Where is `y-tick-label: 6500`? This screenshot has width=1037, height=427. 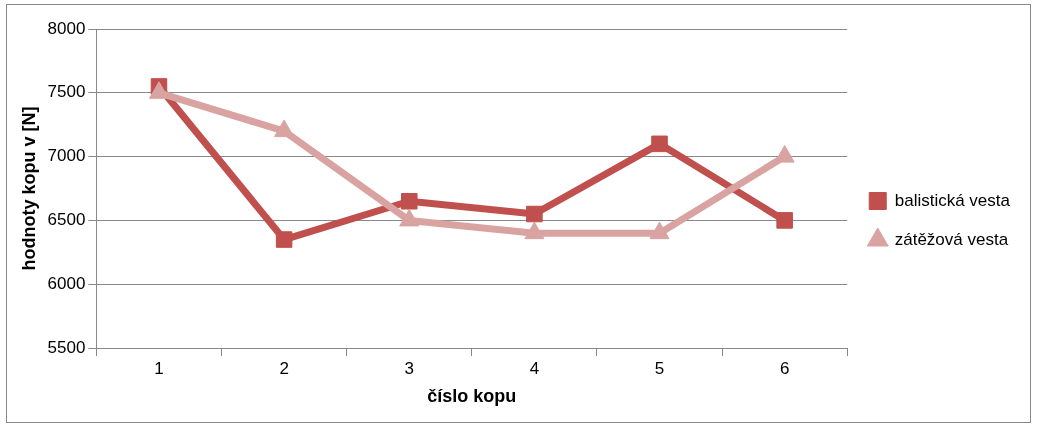 y-tick-label: 6500 is located at coordinates (66, 220).